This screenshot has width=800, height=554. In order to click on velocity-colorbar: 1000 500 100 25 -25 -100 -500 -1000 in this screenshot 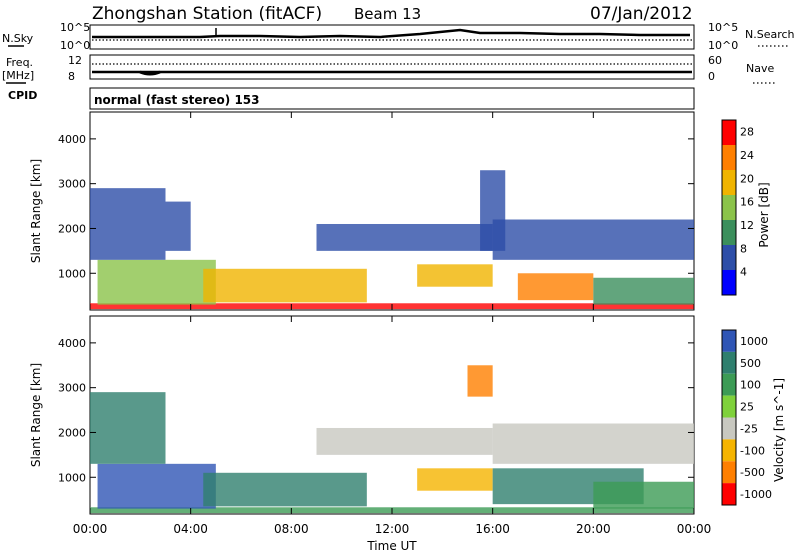, I will do `click(746, 417)`.